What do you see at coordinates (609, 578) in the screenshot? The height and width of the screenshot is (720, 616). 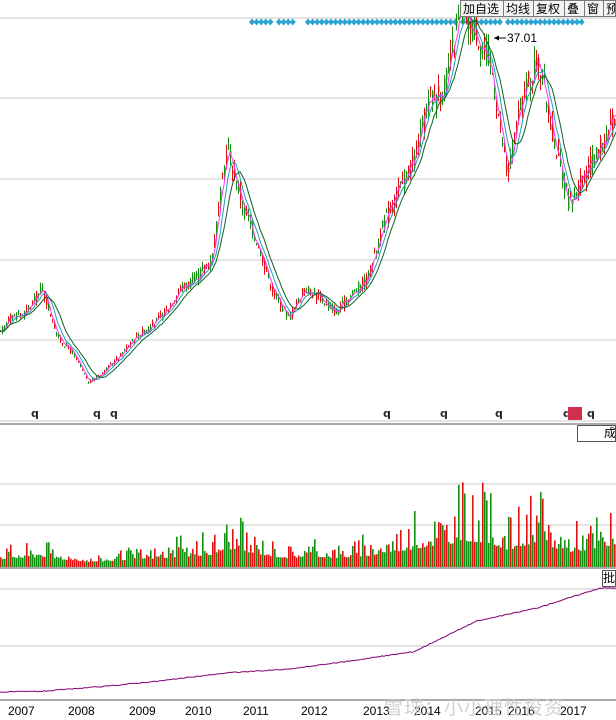 I see `indicator-panel-label: 批` at bounding box center [609, 578].